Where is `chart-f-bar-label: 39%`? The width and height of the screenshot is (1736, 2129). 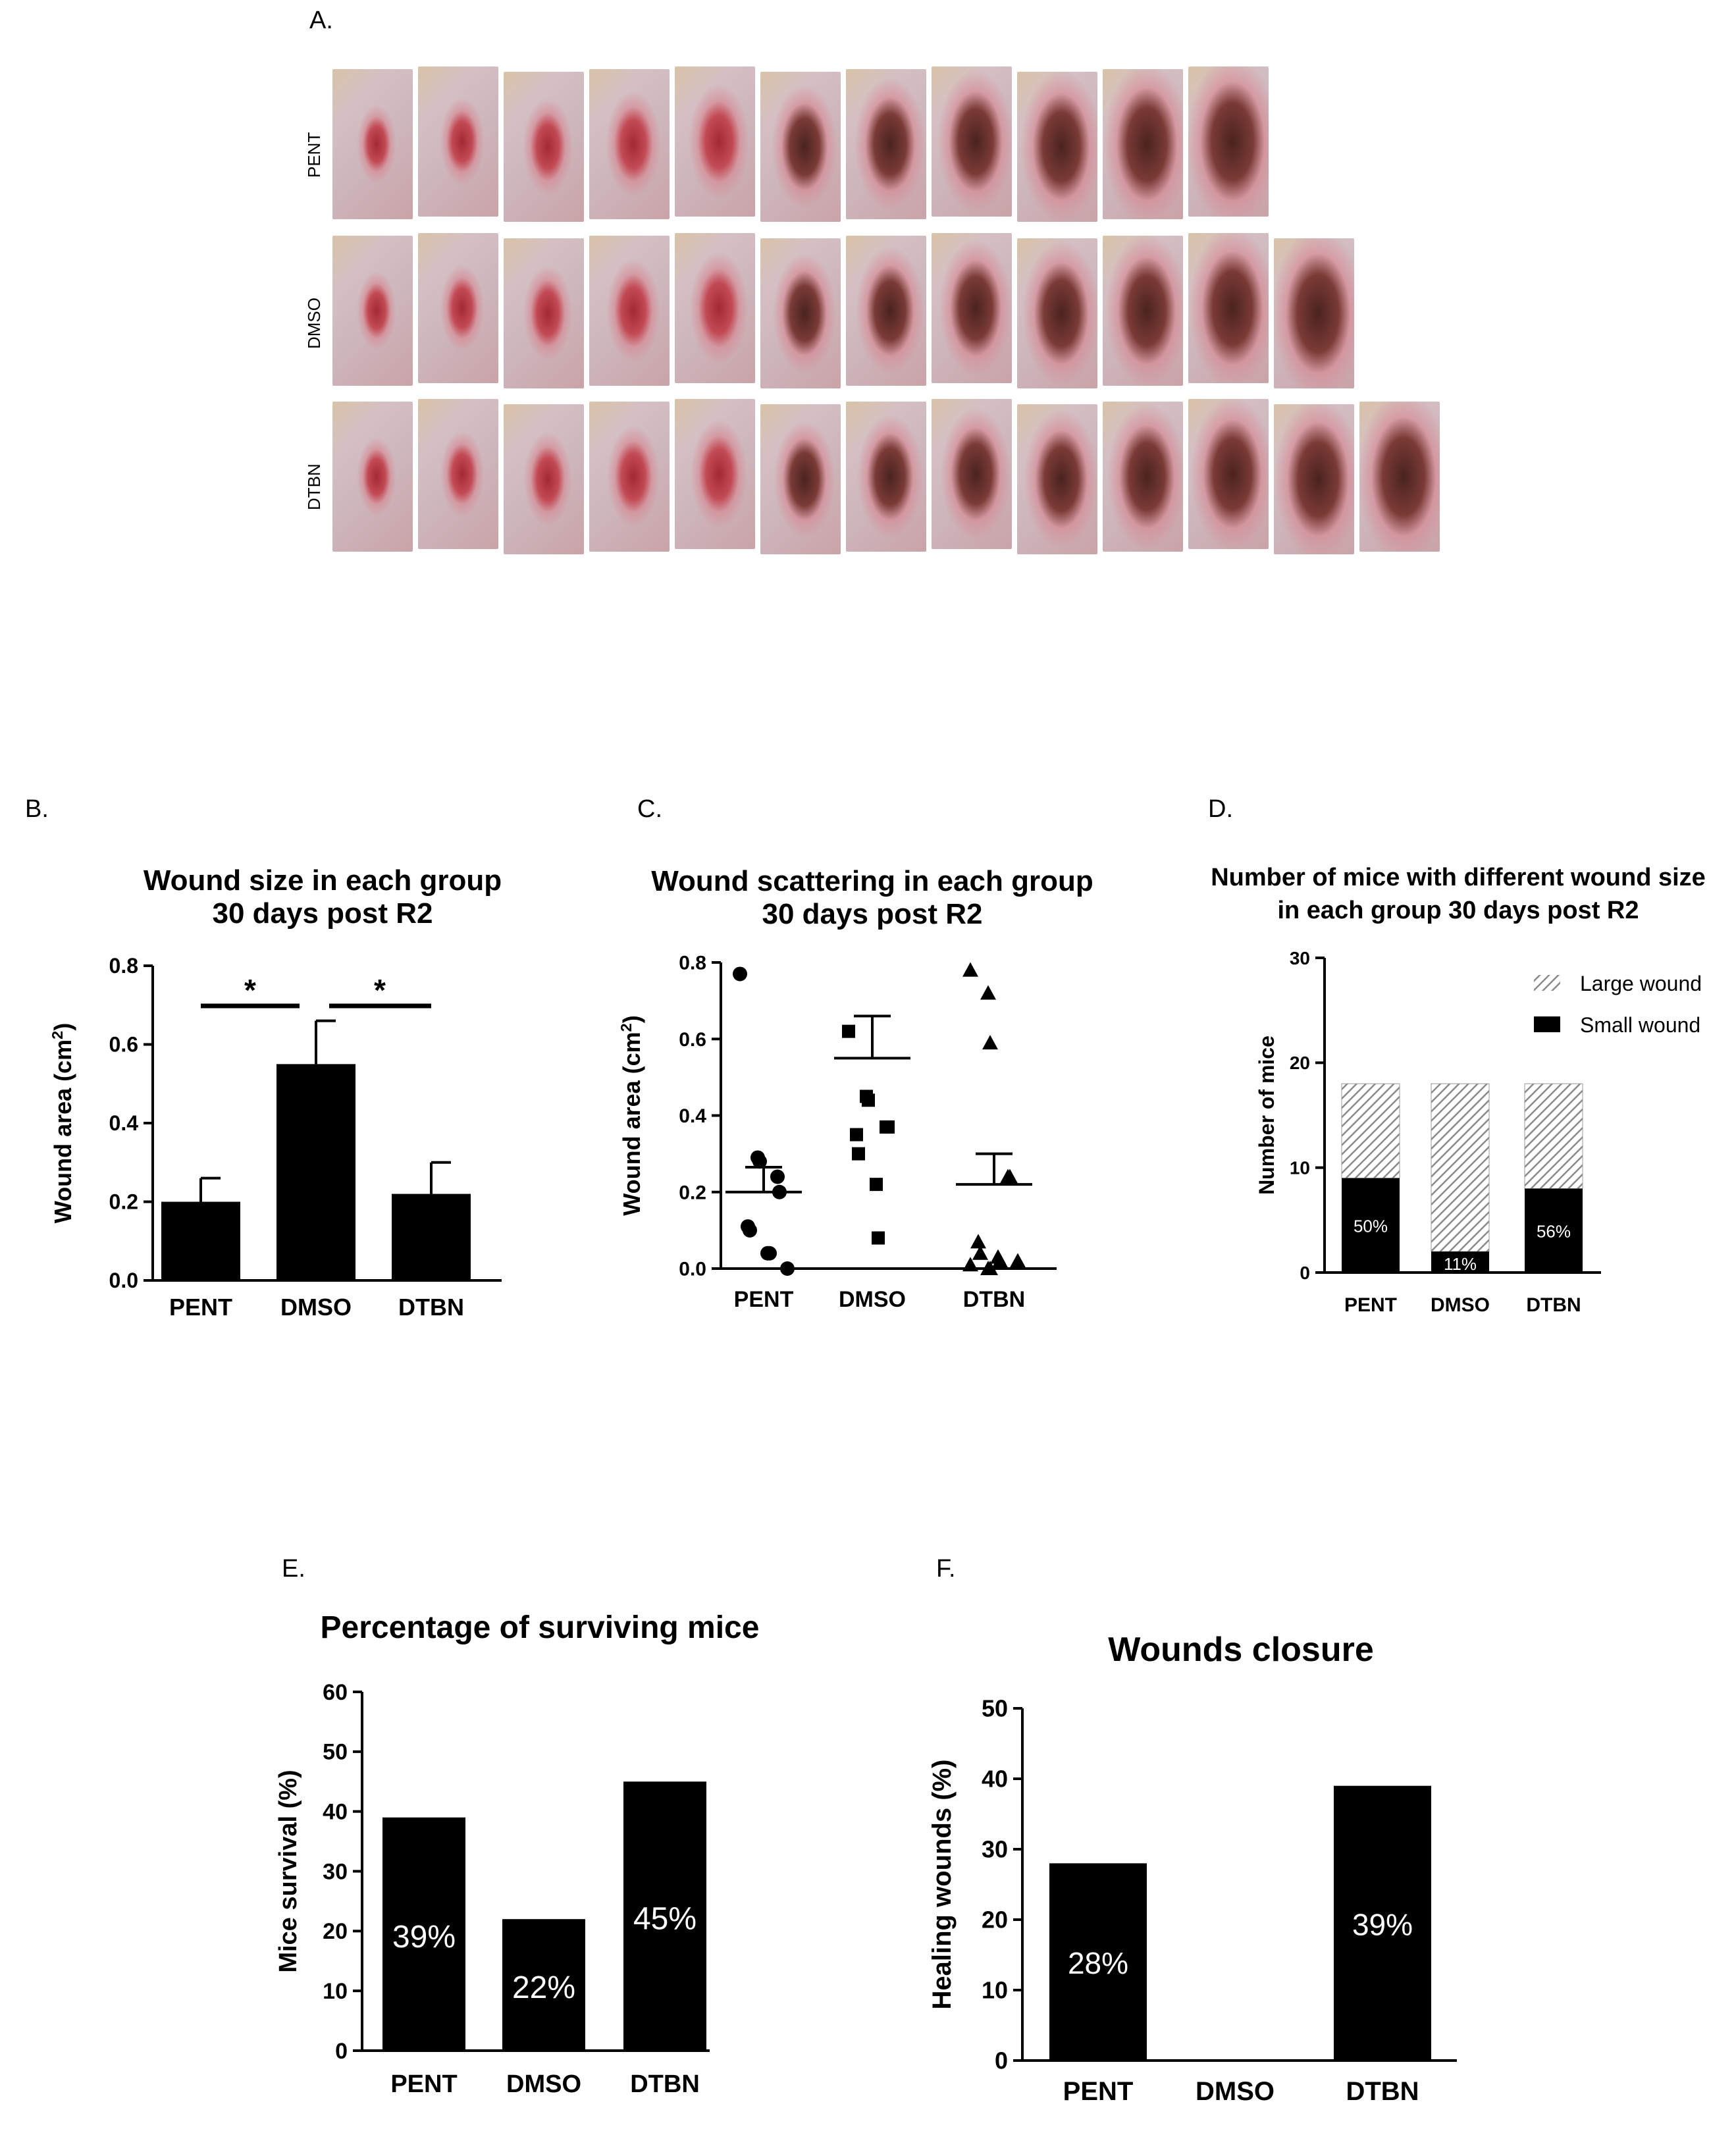
chart-f-bar-label: 39% is located at coordinates (1382, 1924).